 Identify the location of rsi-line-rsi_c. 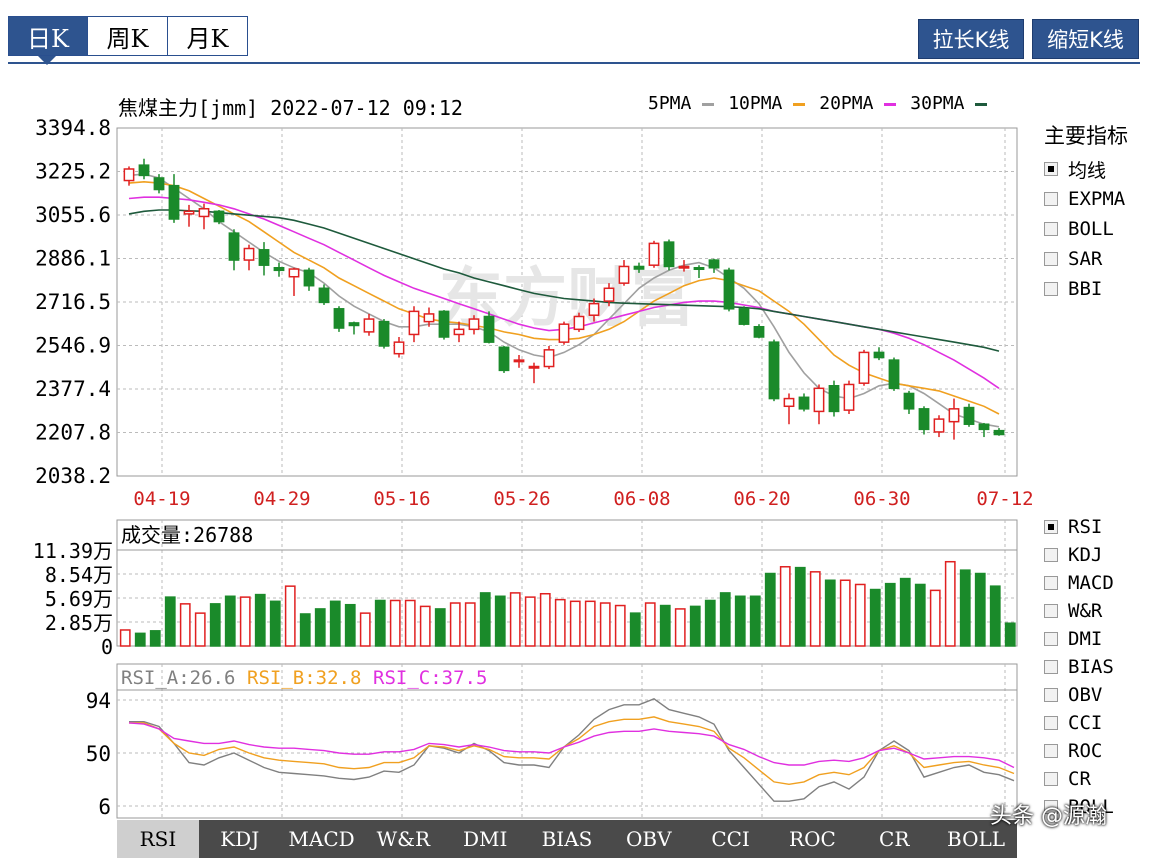
(571, 745).